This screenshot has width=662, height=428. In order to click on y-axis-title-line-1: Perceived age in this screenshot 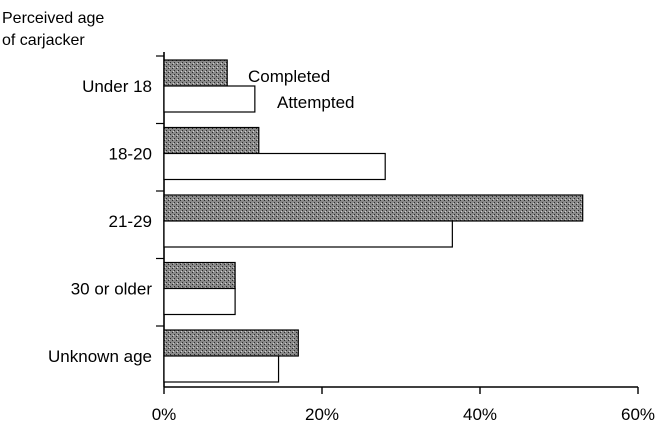, I will do `click(53, 18)`.